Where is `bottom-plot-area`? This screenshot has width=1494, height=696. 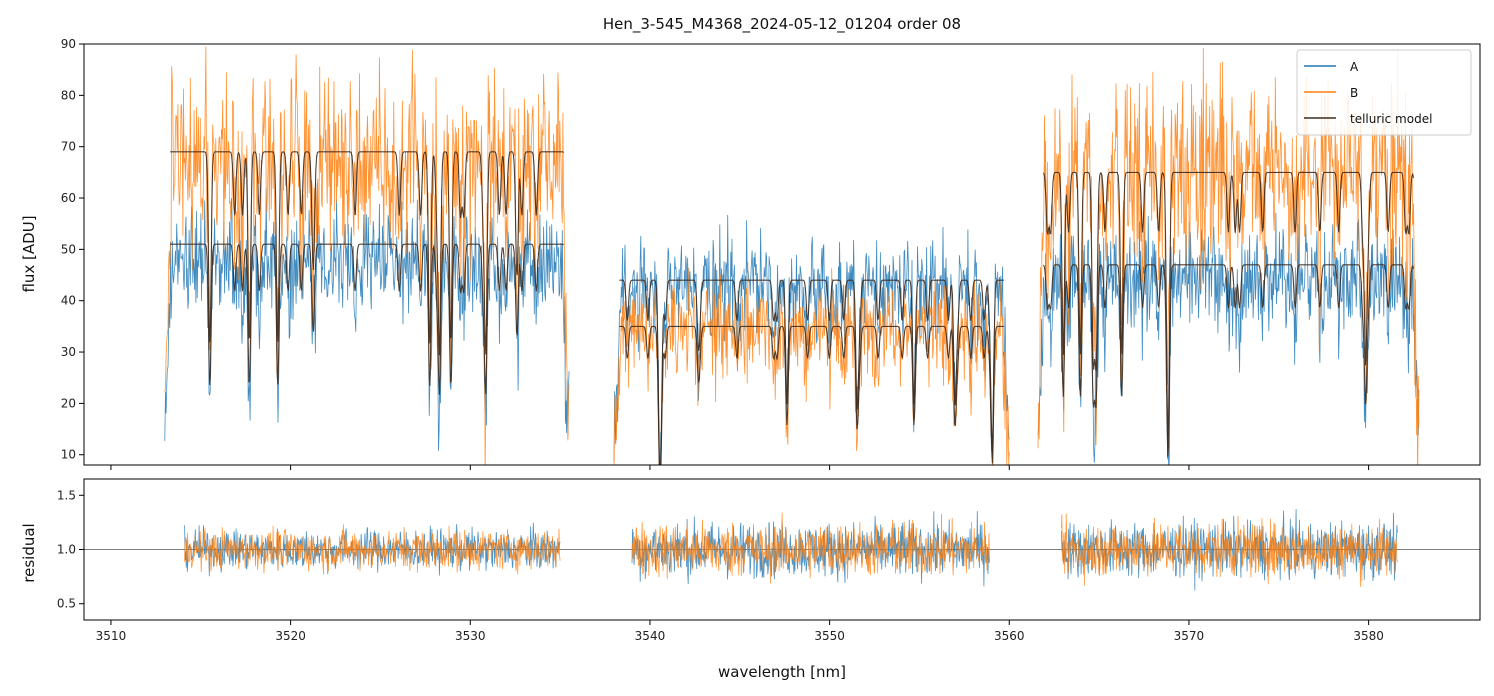 bottom-plot-area is located at coordinates (782, 549).